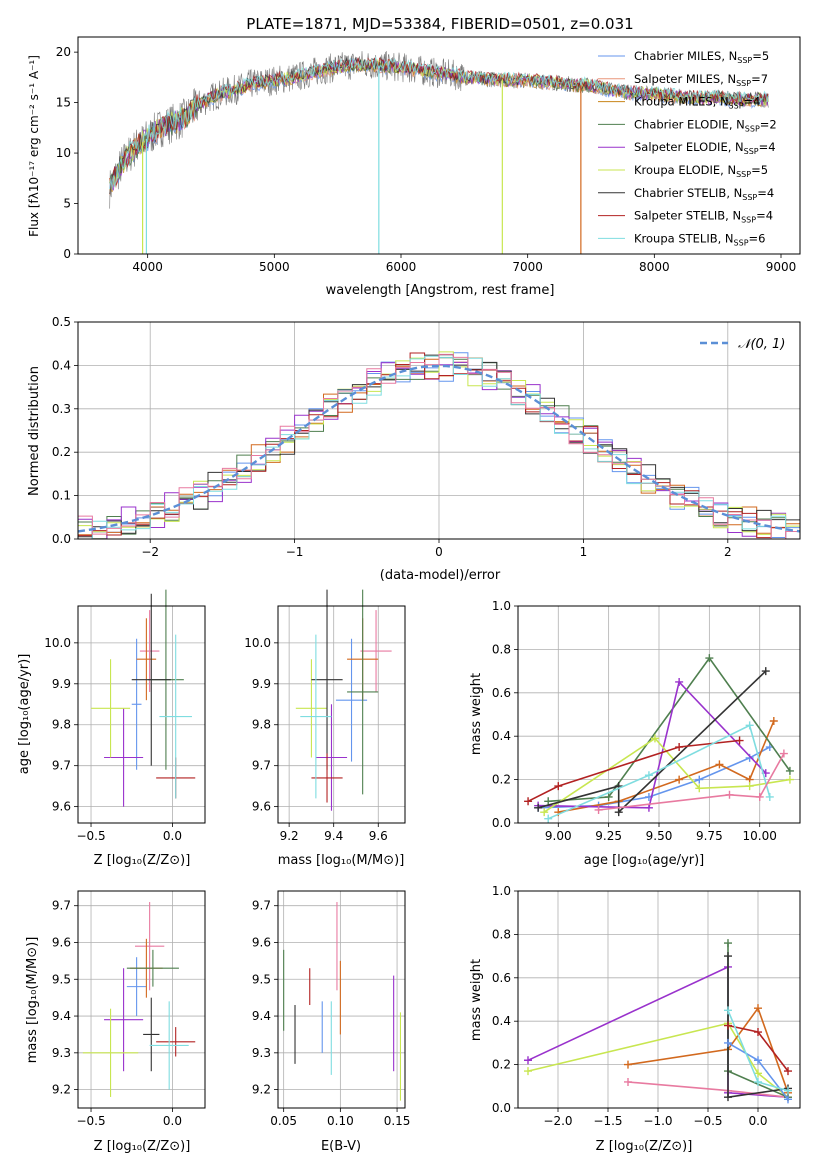  Describe the element at coordinates (657, 1121) in the screenshot. I see `x-tick-label: −1.0` at that location.